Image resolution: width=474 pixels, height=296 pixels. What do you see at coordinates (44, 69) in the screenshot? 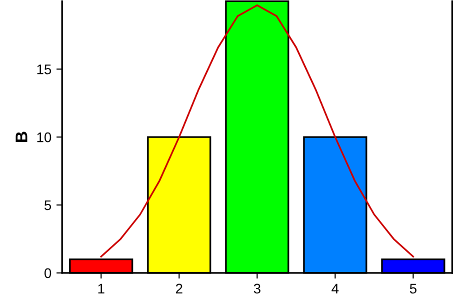
I see `y-tick-label: 15` at bounding box center [44, 69].